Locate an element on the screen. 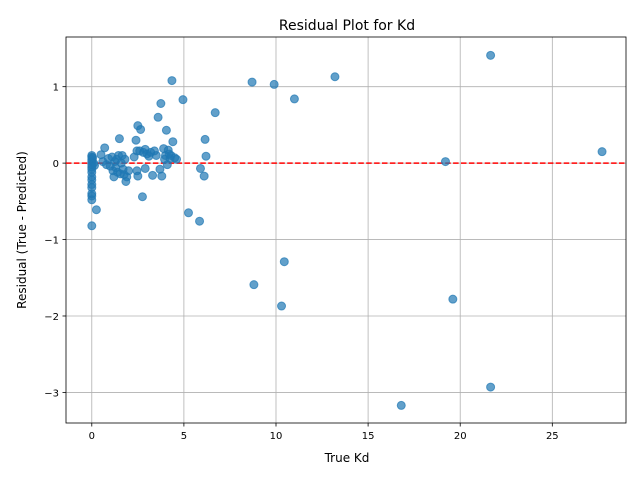  x-ticks: 0 5 10 15 20 25 is located at coordinates (324, 432).